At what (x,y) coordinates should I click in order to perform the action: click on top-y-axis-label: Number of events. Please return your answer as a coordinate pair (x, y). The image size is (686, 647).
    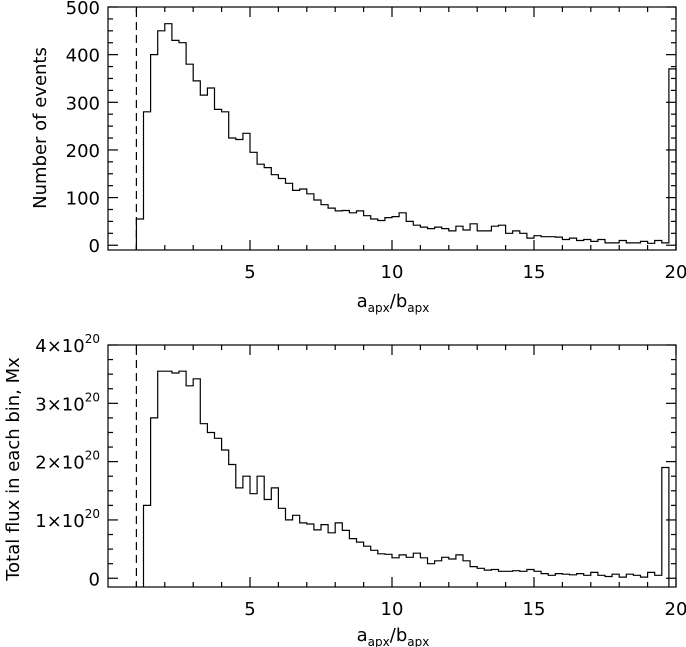
    Looking at the image, I should click on (40, 128).